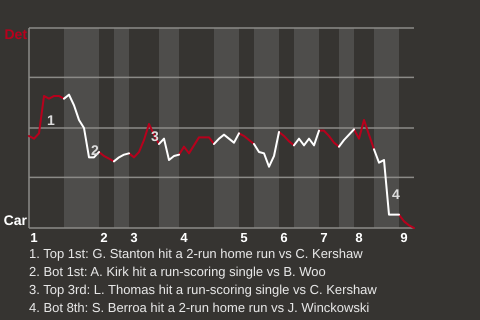 This screenshot has width=480, height=320. What do you see at coordinates (104, 237) in the screenshot?
I see `x-tick-label: 2` at bounding box center [104, 237].